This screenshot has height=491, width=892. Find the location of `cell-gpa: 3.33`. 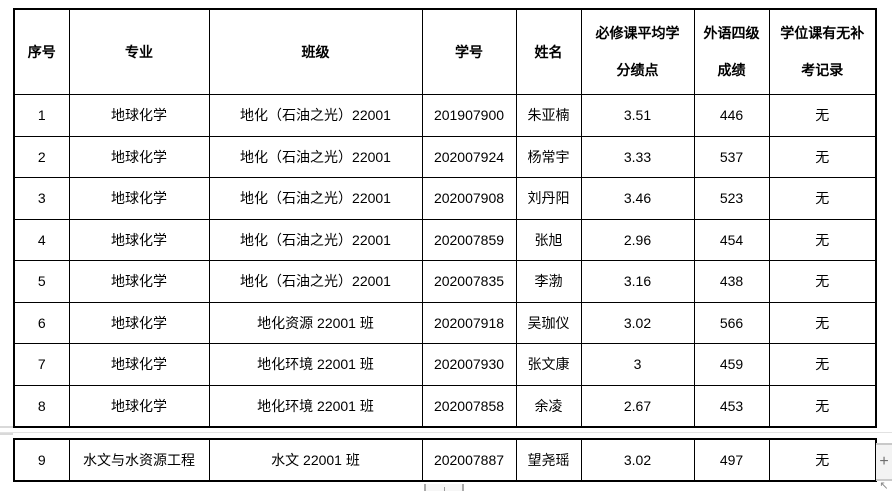

cell-gpa: 3.33 is located at coordinates (637, 156).